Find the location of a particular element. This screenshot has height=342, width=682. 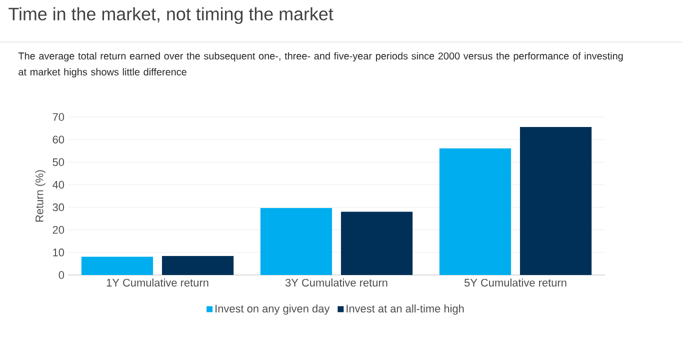

y-tick-label: 30 is located at coordinates (58, 207).